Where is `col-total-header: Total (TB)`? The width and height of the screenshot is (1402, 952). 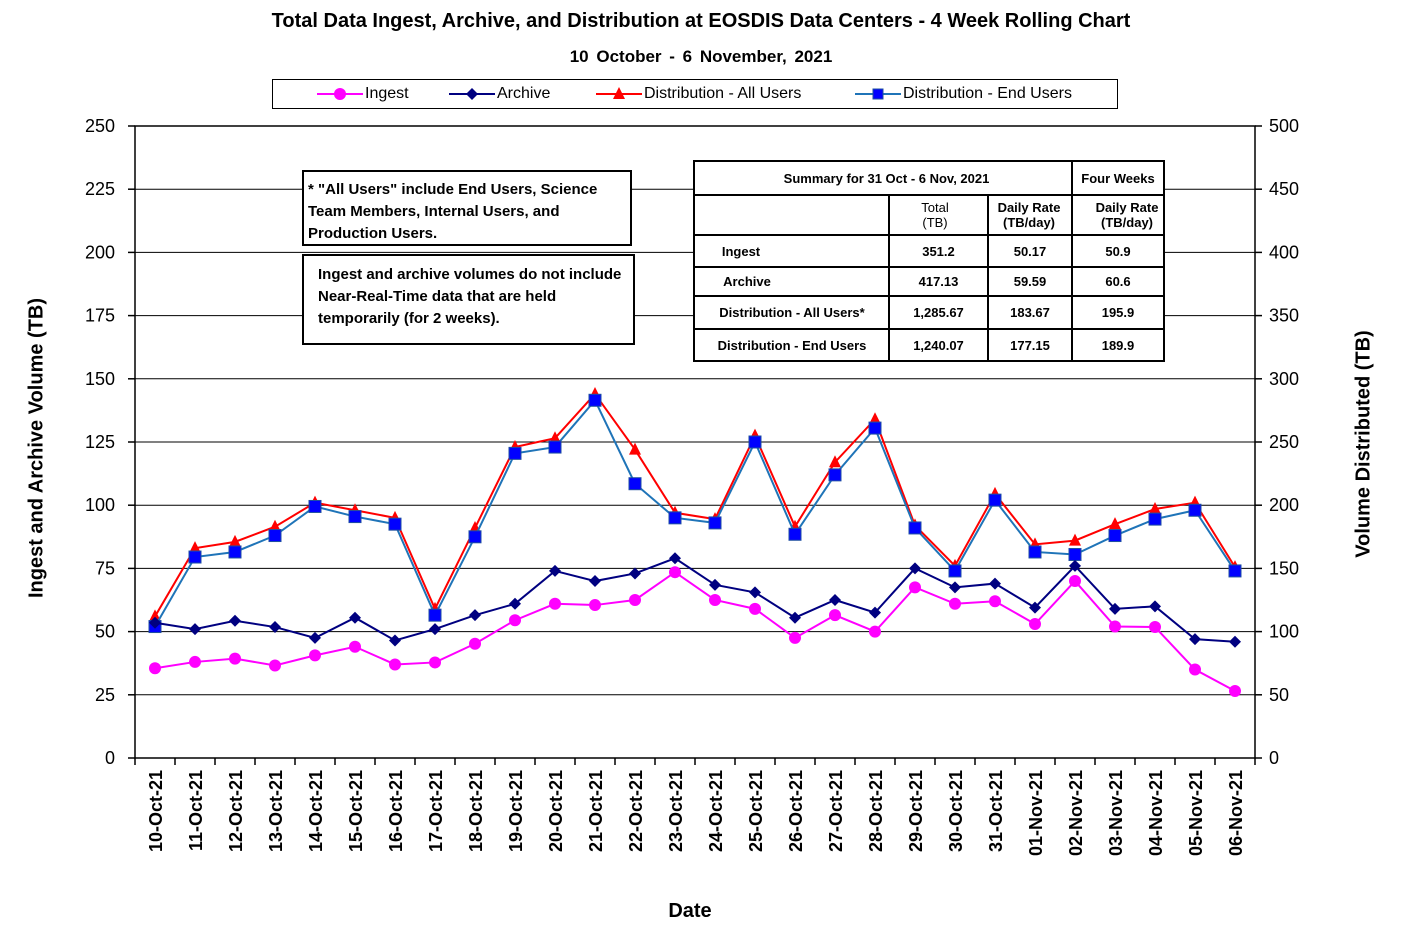 col-total-header: Total (TB) is located at coordinates (935, 215).